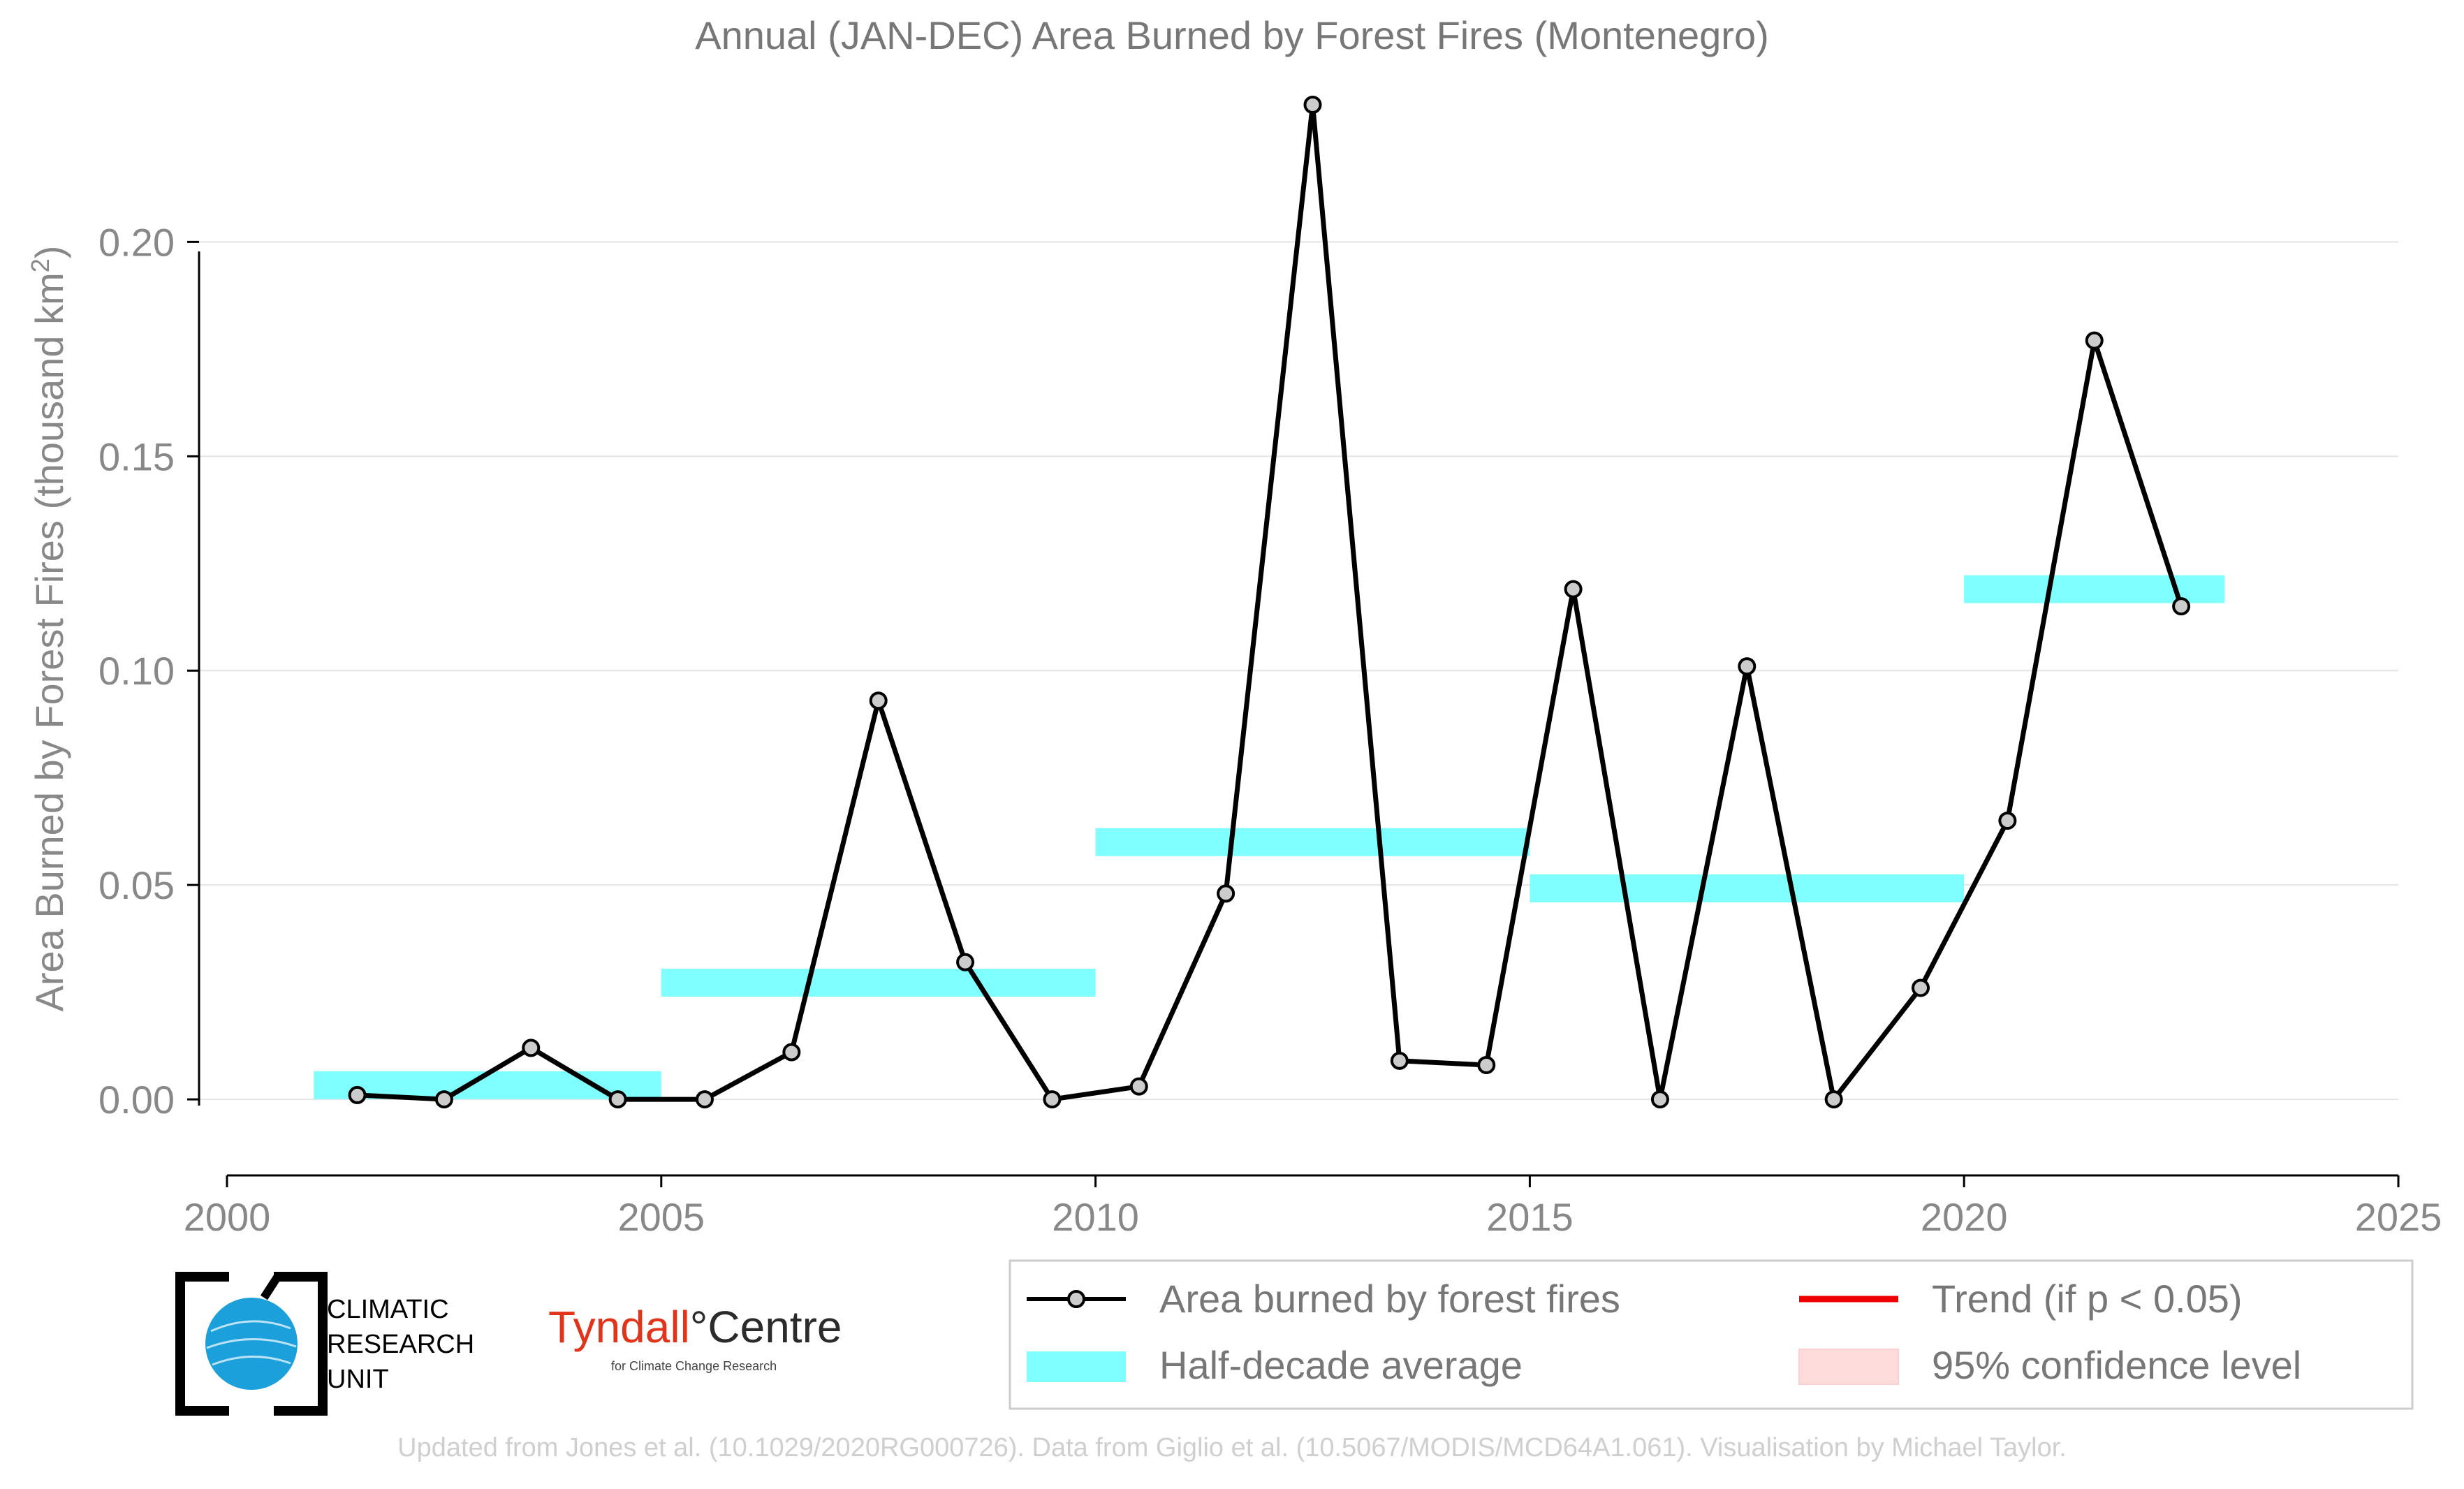  Describe the element at coordinates (661, 1217) in the screenshot. I see `x-tick-label: 2005` at that location.